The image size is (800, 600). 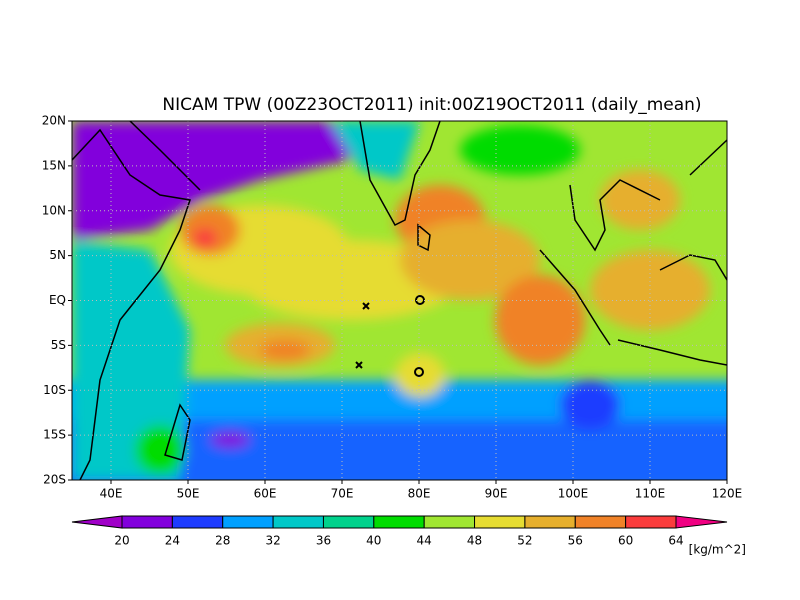 What do you see at coordinates (265, 494) in the screenshot?
I see `lon-label: 60E` at bounding box center [265, 494].